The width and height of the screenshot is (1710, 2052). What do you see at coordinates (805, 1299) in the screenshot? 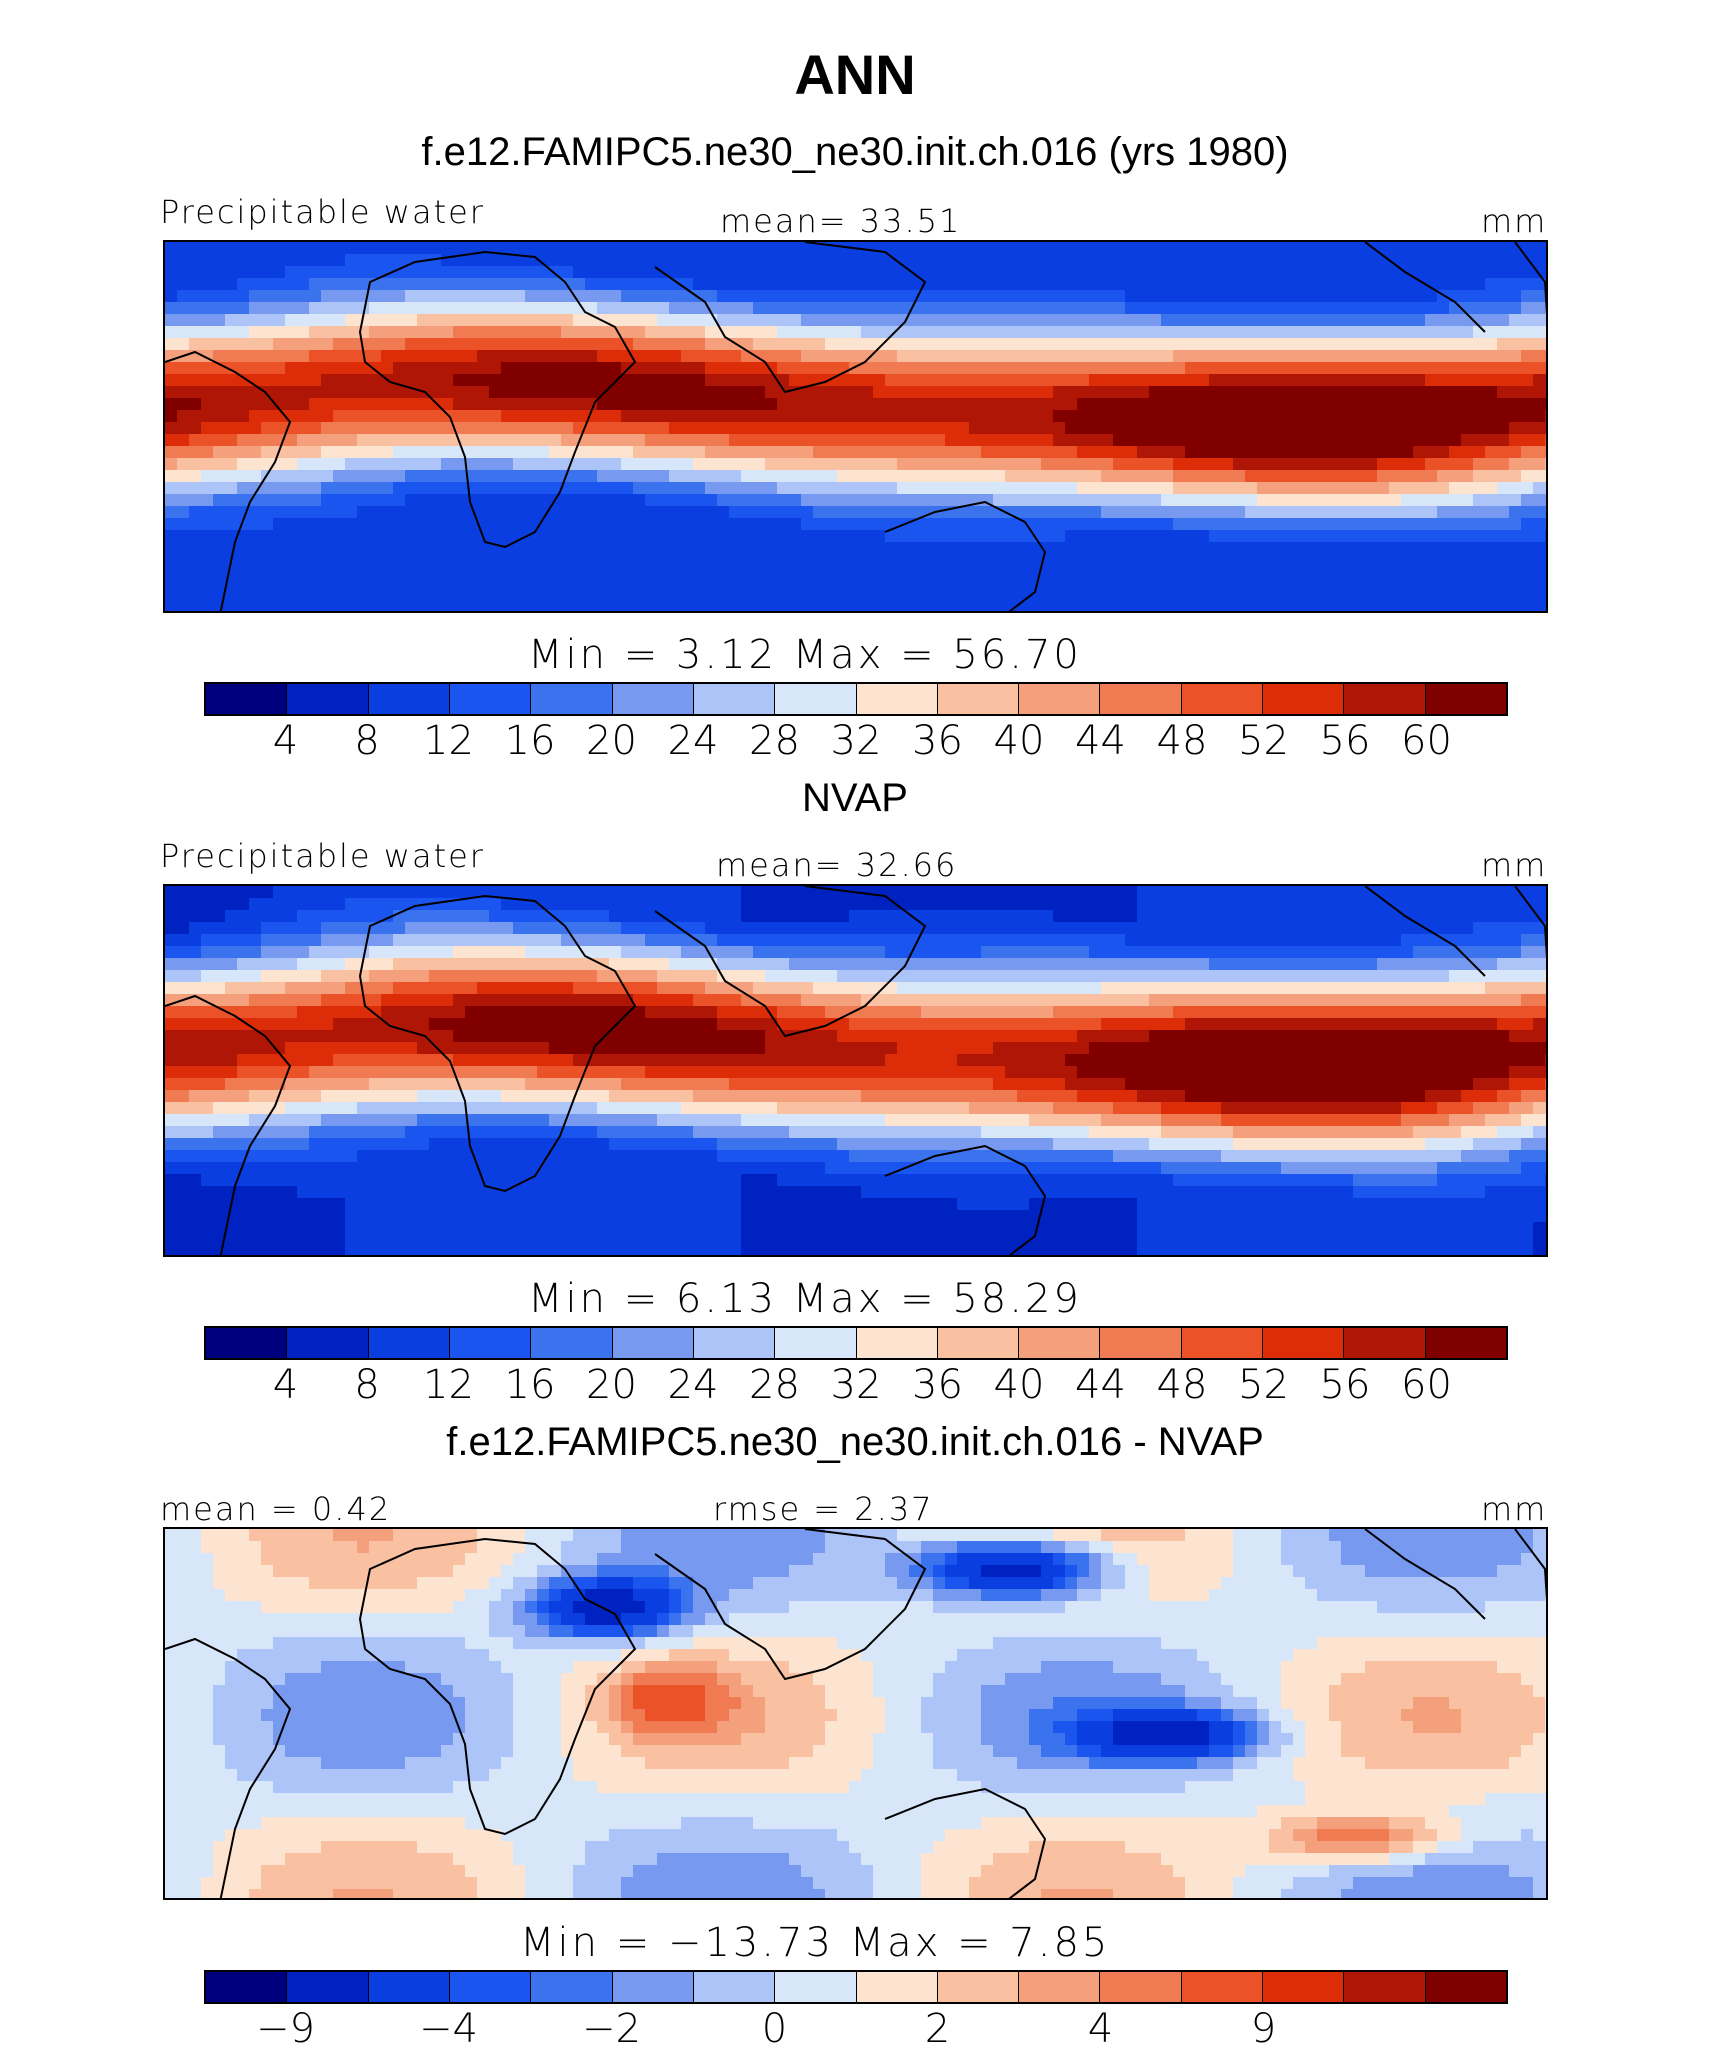
I see `panel2-minmax: Min = 6.13 Max = 58.29` at bounding box center [805, 1299].